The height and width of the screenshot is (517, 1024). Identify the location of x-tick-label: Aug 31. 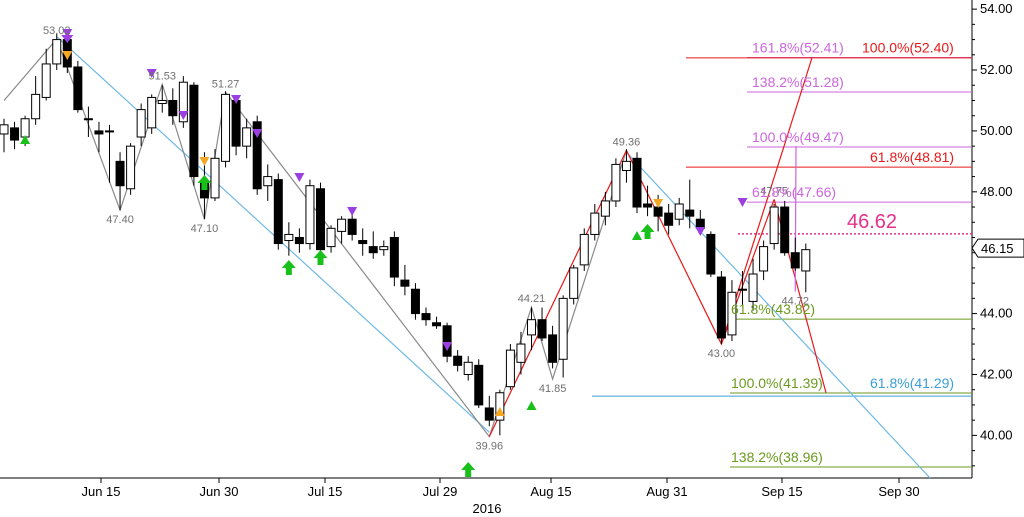
(666, 491).